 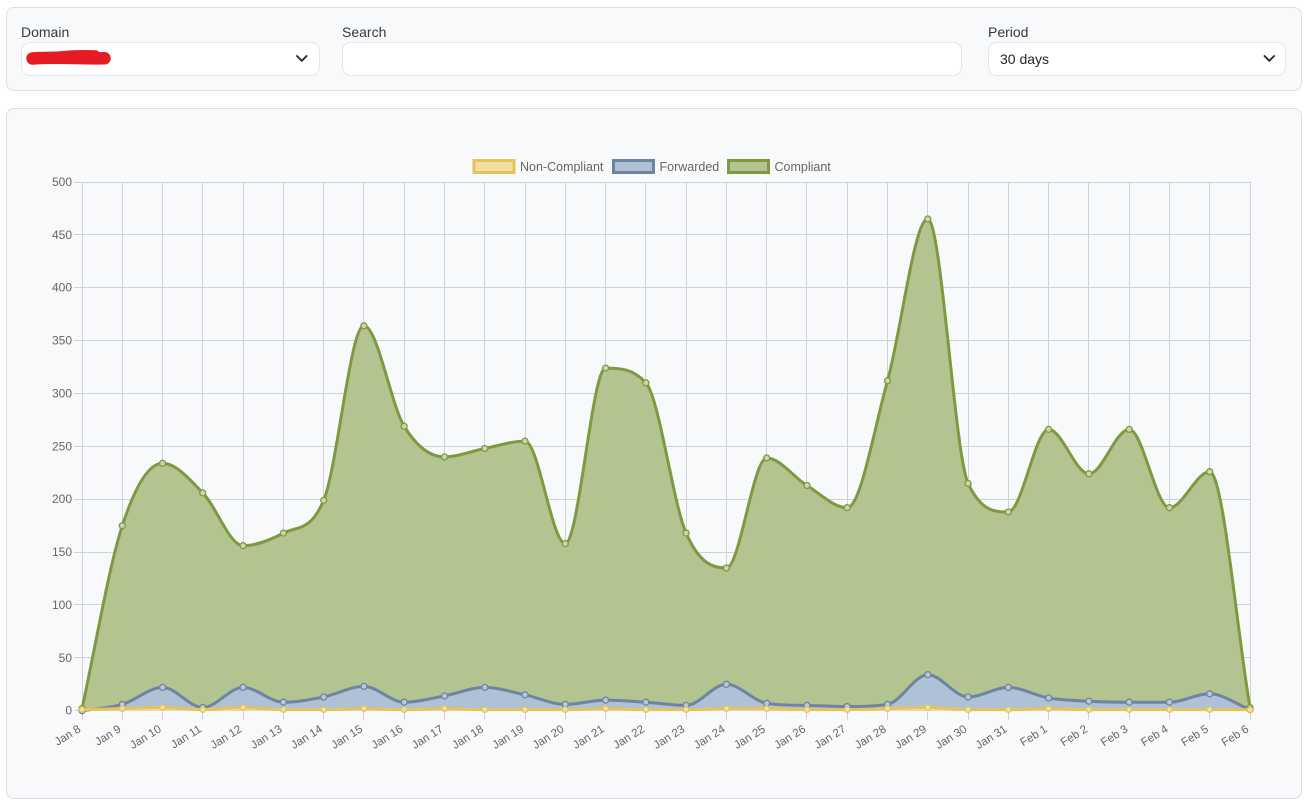 I want to click on svg-text: 200, so click(x=62, y=499).